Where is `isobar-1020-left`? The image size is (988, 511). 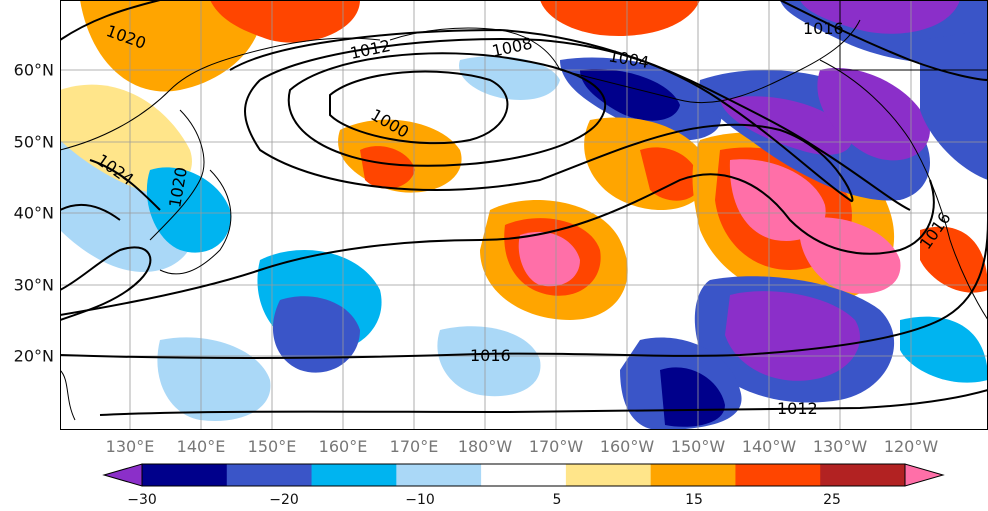 isobar-1020-left is located at coordinates (90, 212).